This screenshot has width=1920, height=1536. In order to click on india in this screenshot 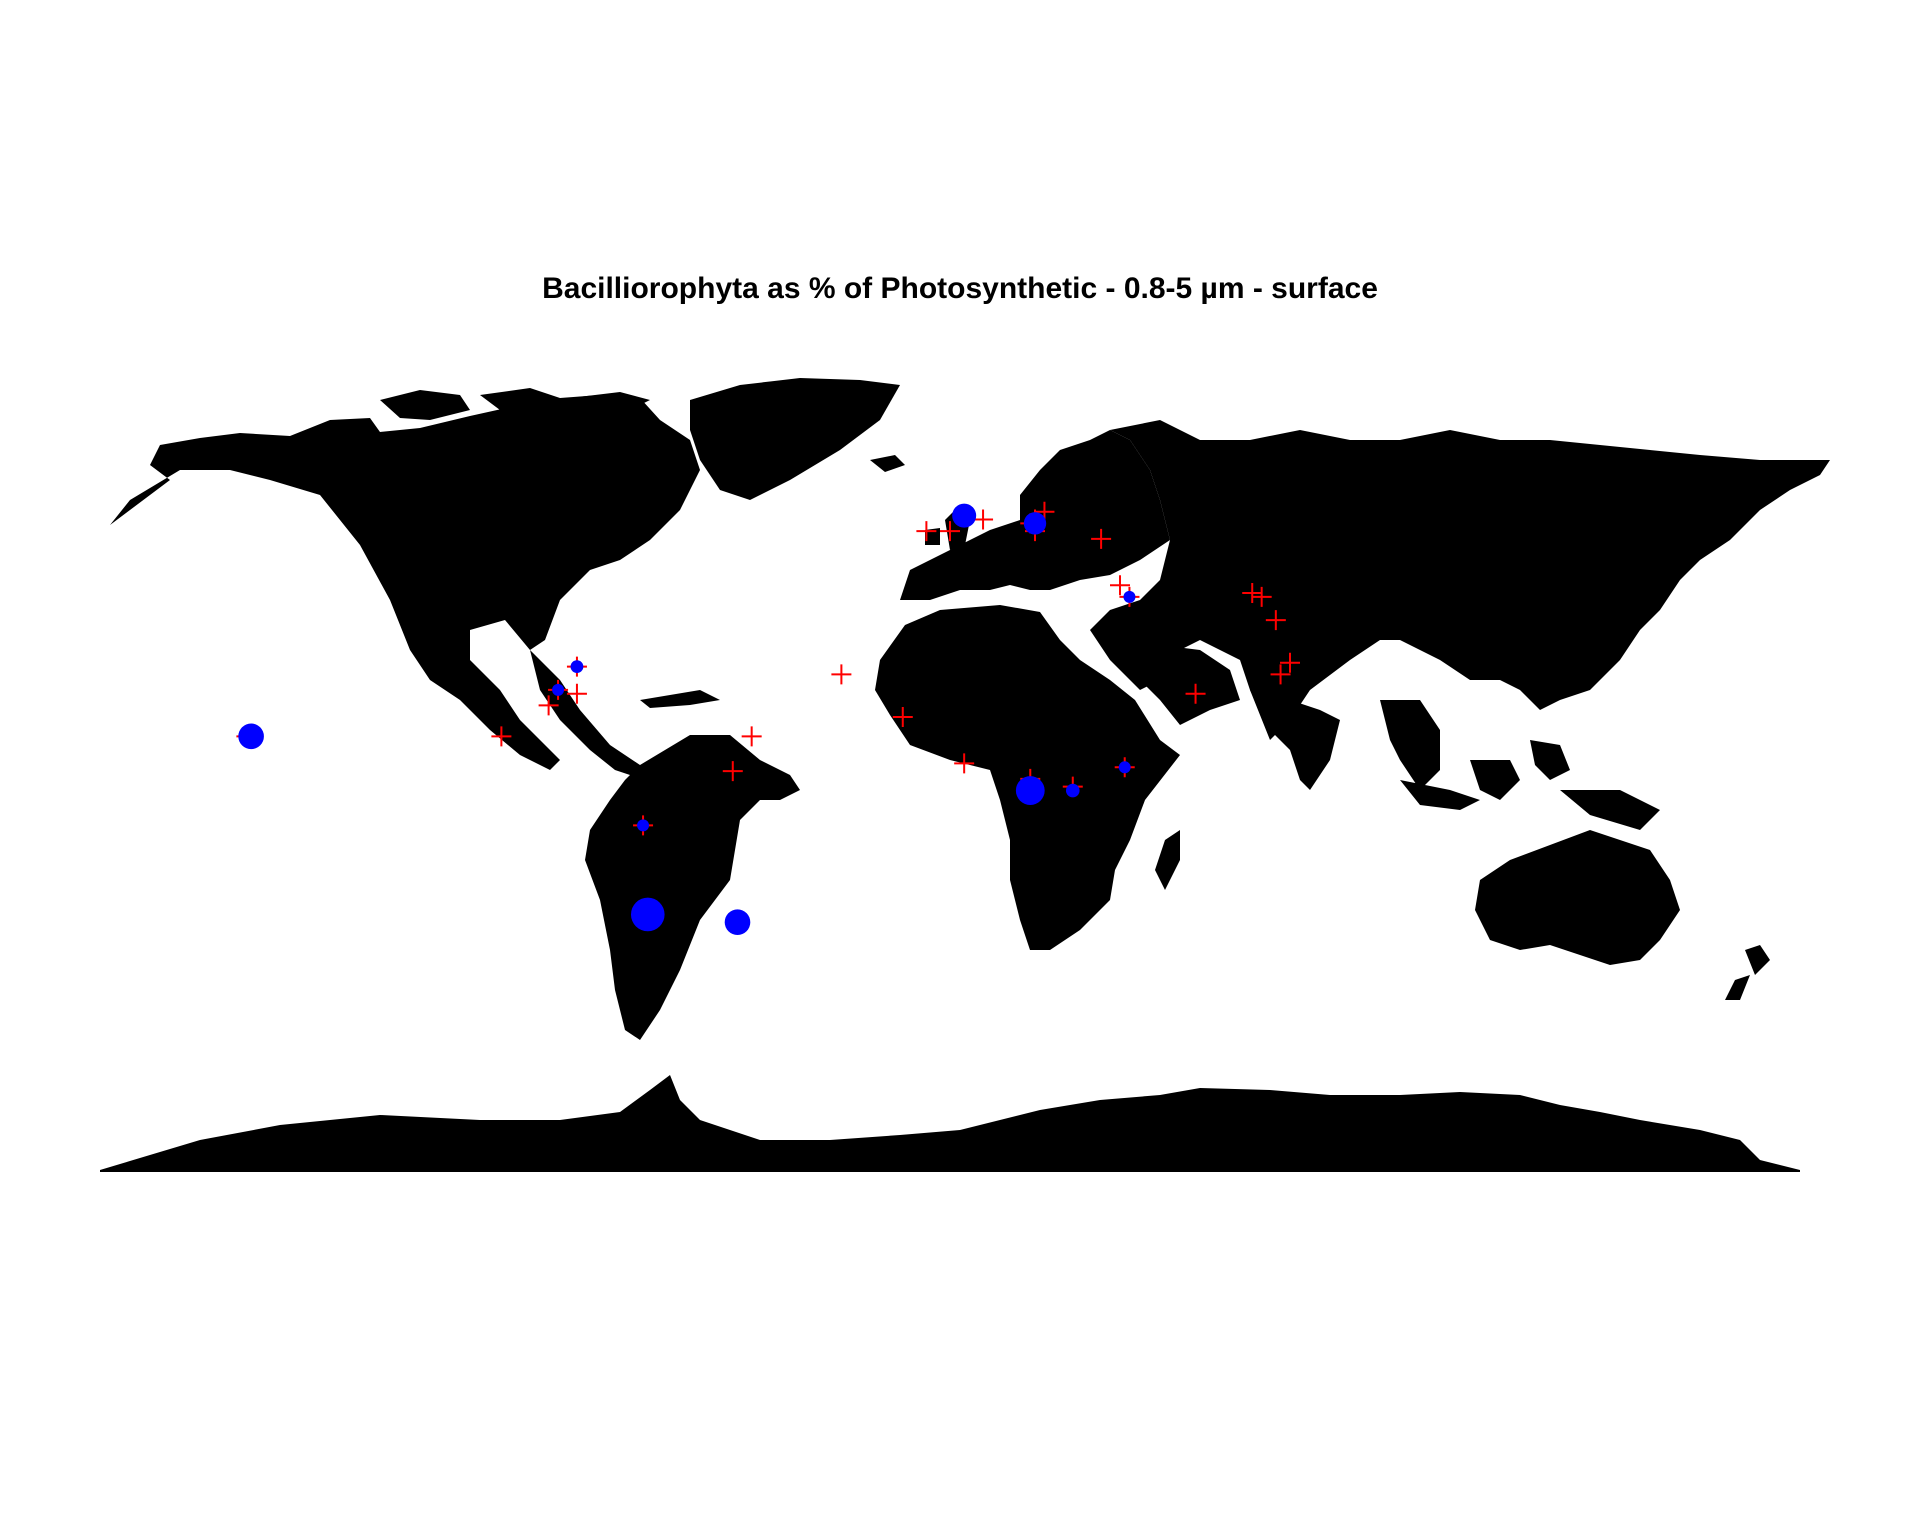, I will do `click(1295, 740)`.